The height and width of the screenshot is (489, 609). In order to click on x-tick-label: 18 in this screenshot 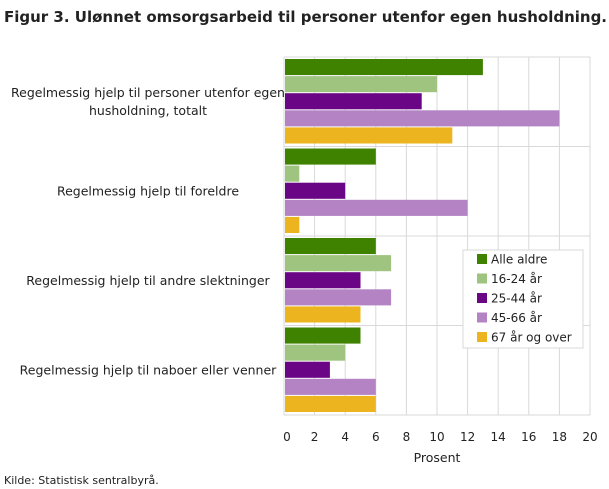, I will do `click(559, 437)`.